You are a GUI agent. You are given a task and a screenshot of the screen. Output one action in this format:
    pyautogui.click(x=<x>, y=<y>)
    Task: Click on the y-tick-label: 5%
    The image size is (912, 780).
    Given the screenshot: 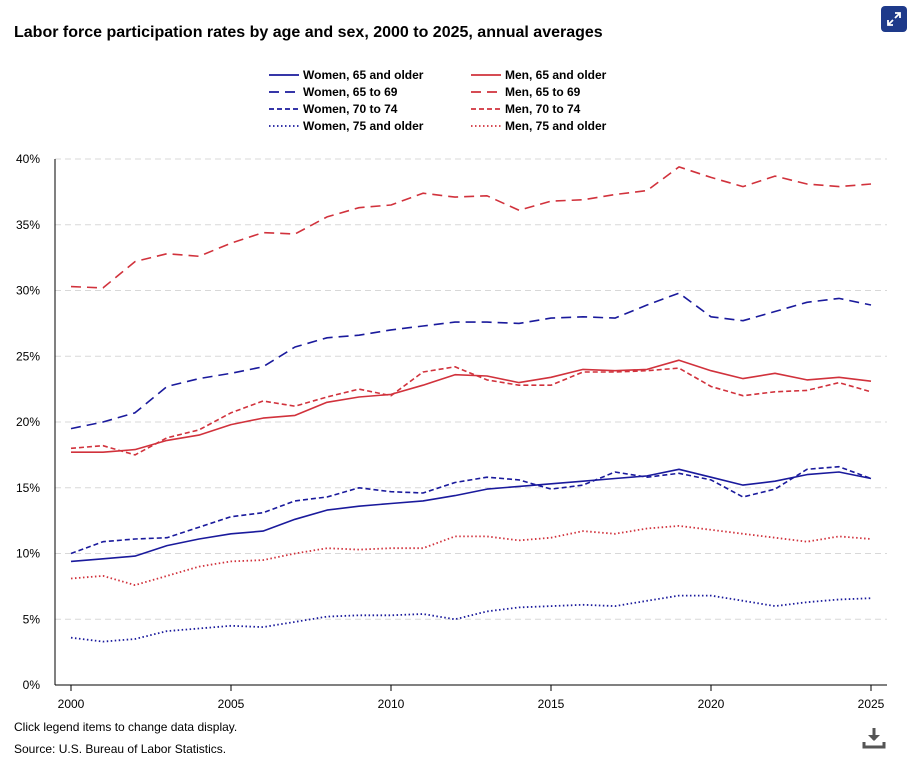 What is the action you would take?
    pyautogui.click(x=32, y=619)
    